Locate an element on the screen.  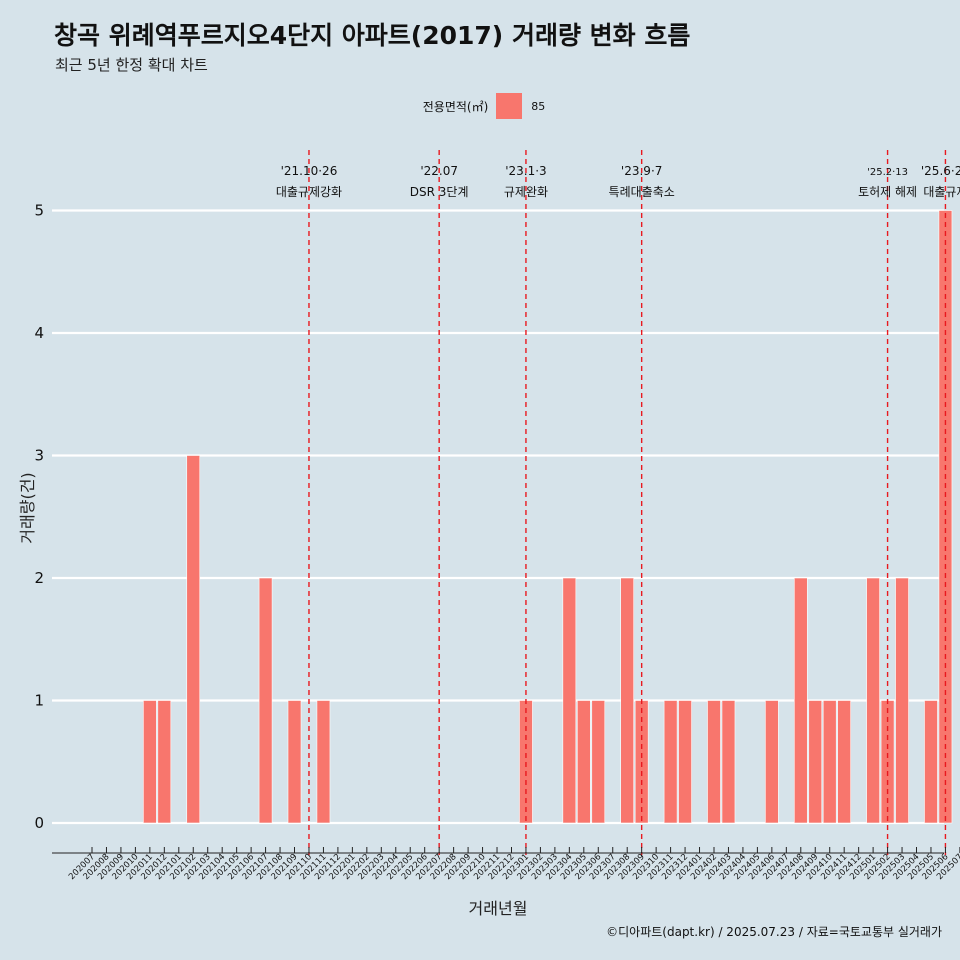
event-name-label: 규제완화 is located at coordinates (526, 192).